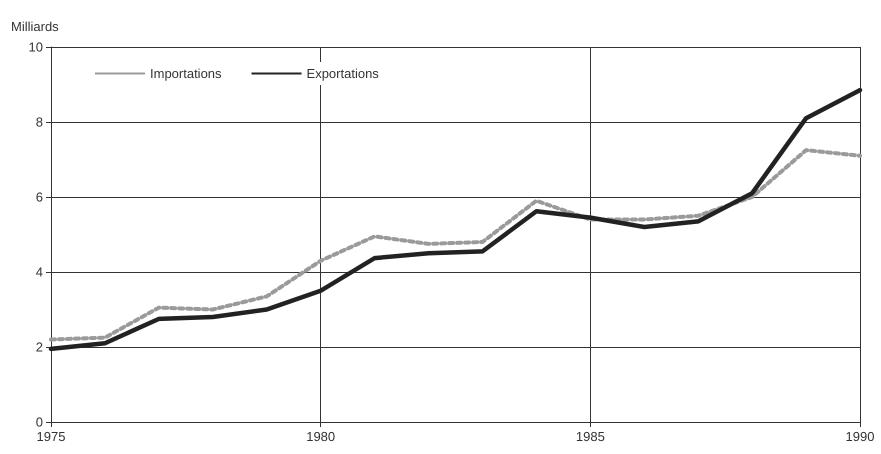  Describe the element at coordinates (39, 272) in the screenshot. I see `y-tick-label: 4` at that location.